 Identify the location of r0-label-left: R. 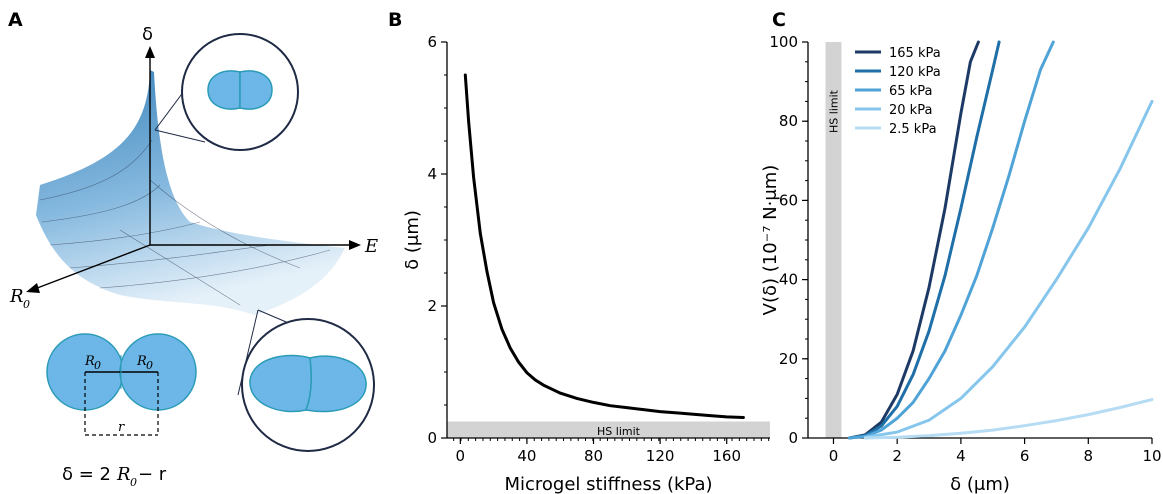
(89, 361).